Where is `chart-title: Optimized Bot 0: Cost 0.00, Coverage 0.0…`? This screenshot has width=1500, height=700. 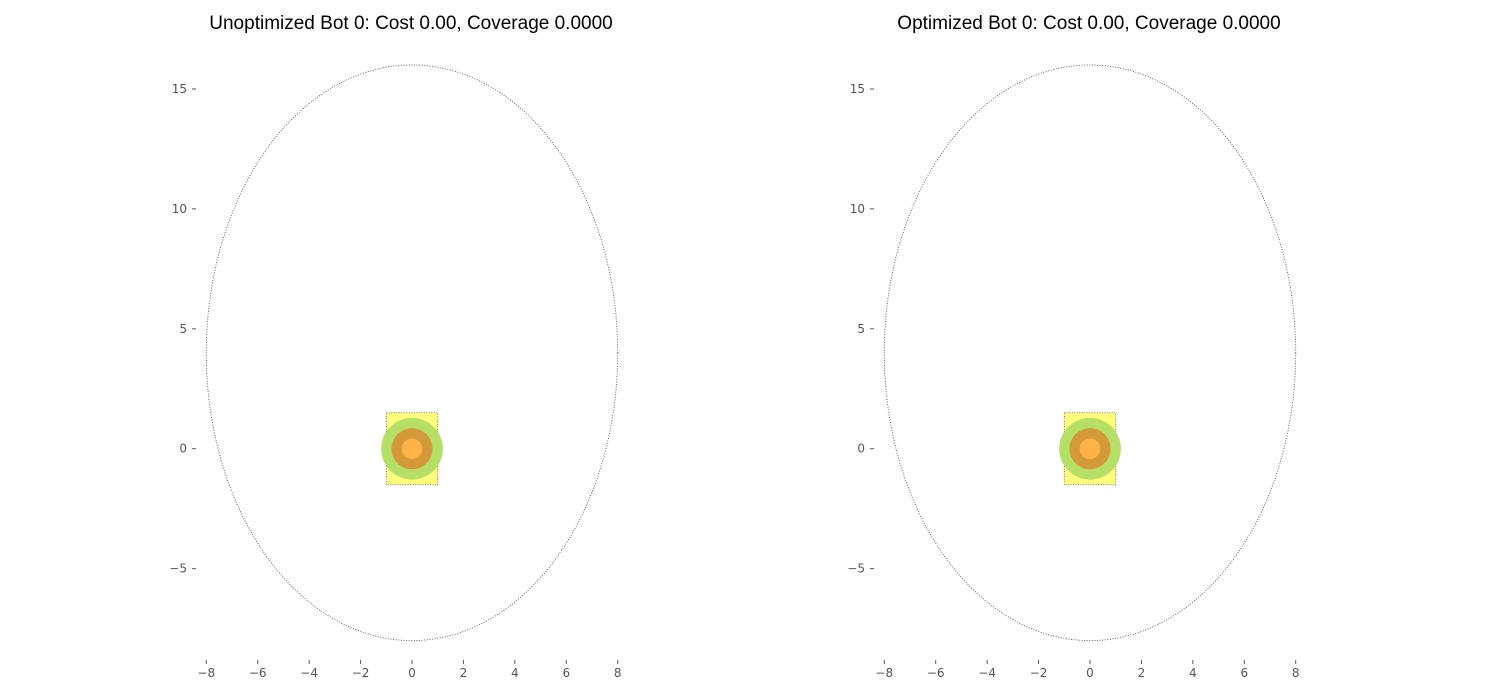 chart-title: Optimized Bot 0: Cost 0.00, Coverage 0.0… is located at coordinates (1088, 23).